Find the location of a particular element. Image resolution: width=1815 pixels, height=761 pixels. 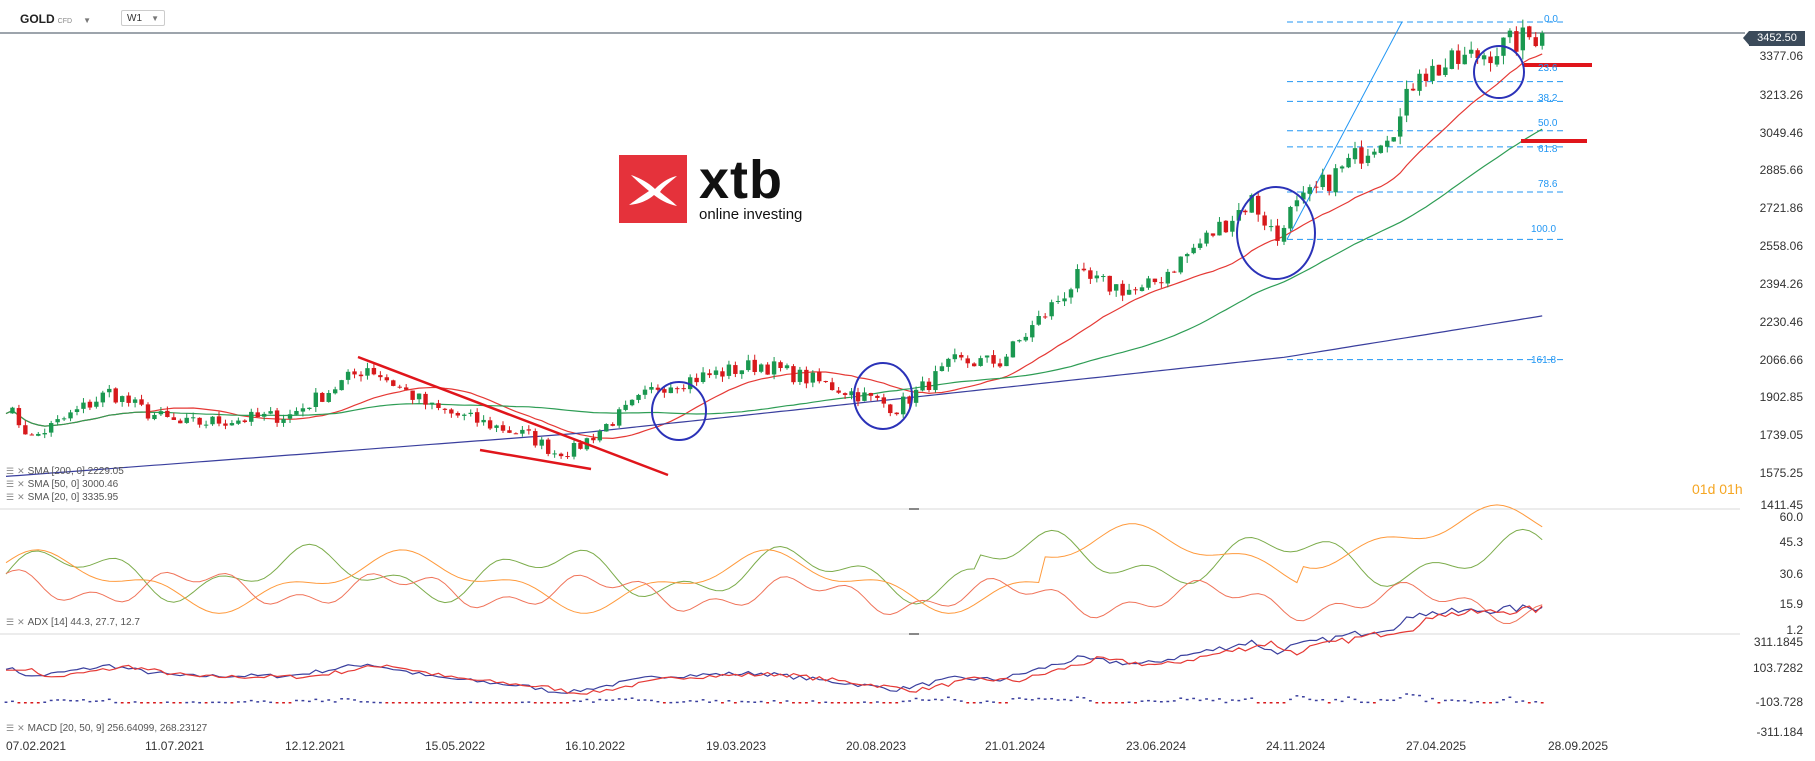

time-tick: 27.04.2025 is located at coordinates (1436, 746).